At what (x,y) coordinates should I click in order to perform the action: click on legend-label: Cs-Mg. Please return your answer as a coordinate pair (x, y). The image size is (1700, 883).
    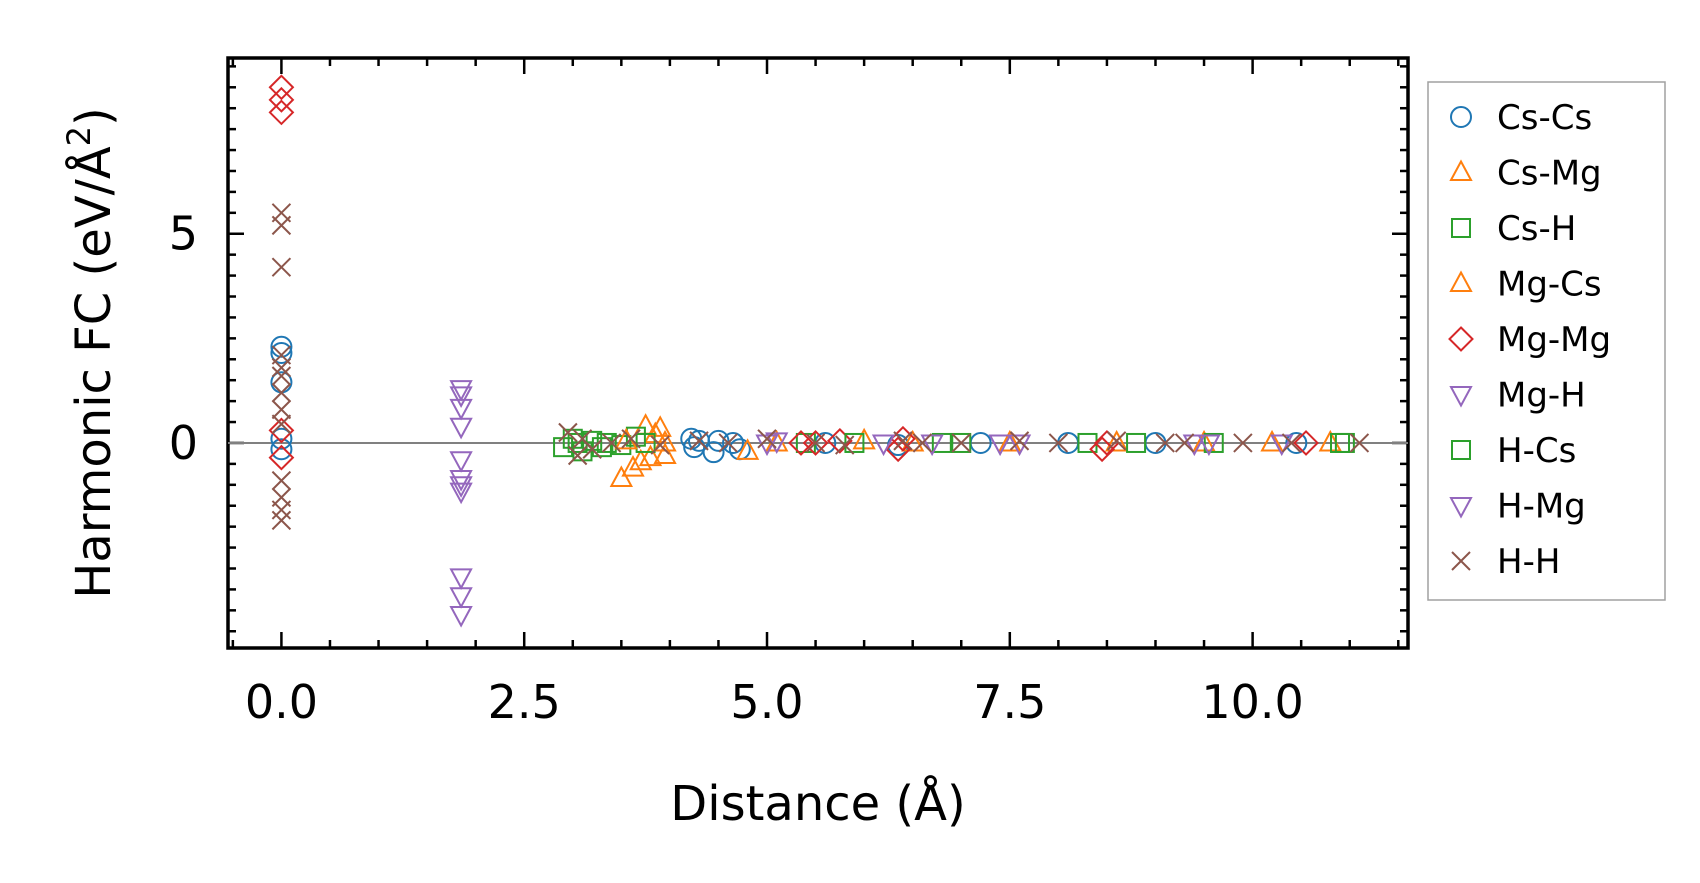
    Looking at the image, I should click on (1549, 174).